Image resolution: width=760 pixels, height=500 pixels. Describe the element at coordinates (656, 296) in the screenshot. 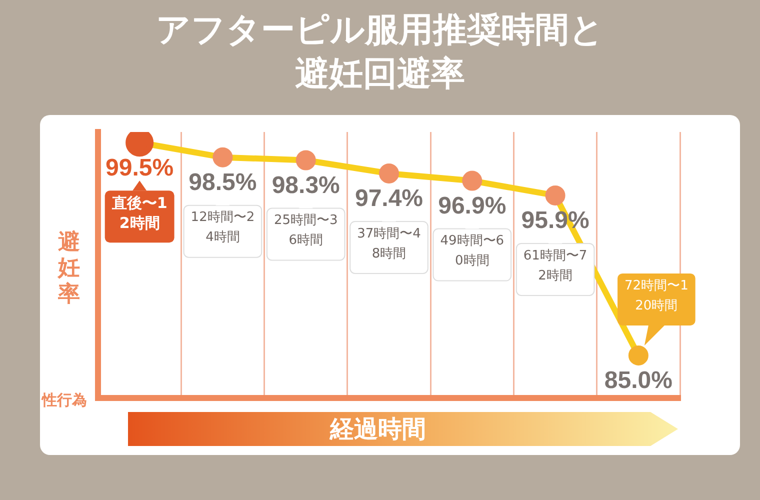

I see `x-tick-label: 72時間〜120時間` at that location.